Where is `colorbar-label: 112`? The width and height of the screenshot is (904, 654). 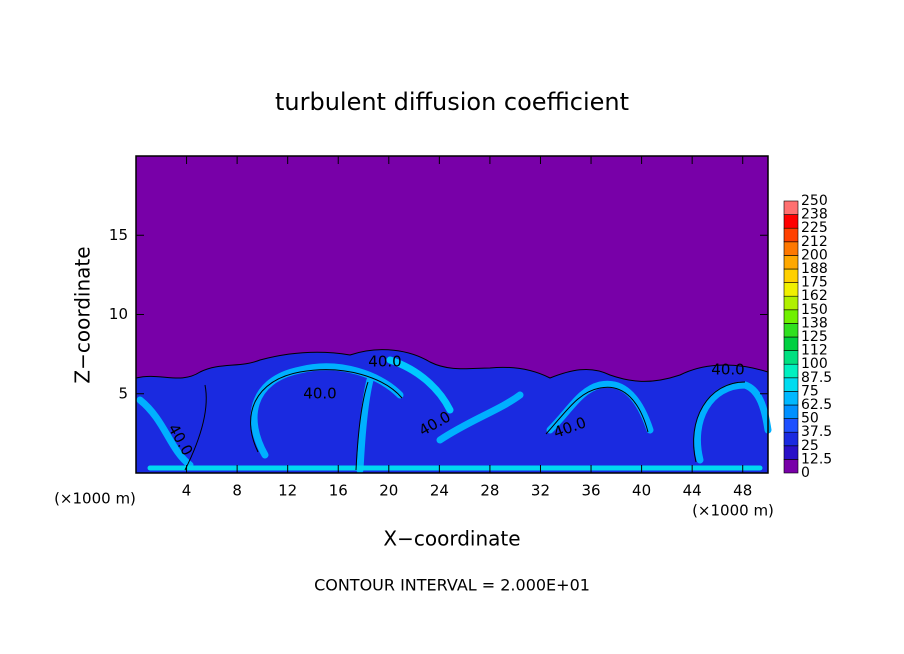 colorbar-label: 112 is located at coordinates (814, 351).